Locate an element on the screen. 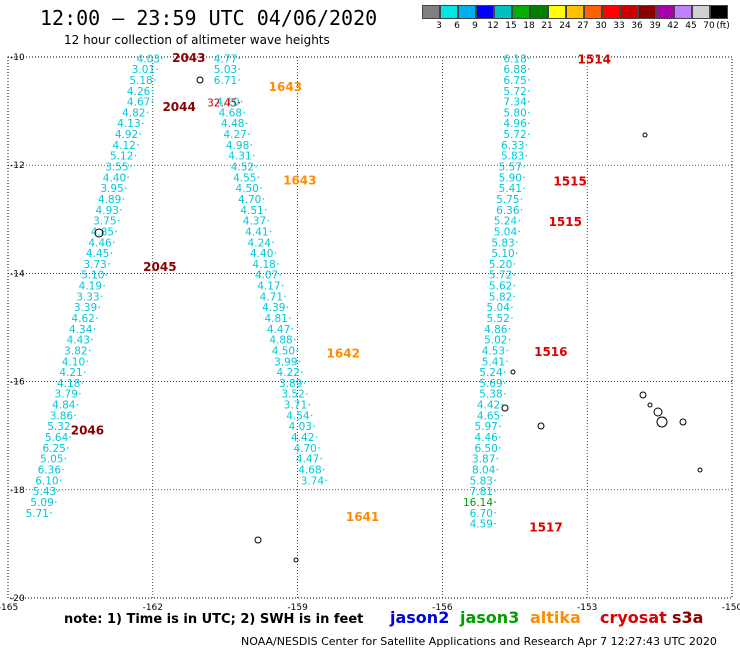  satellite-label-jason2: jason2 is located at coordinates (420, 617).